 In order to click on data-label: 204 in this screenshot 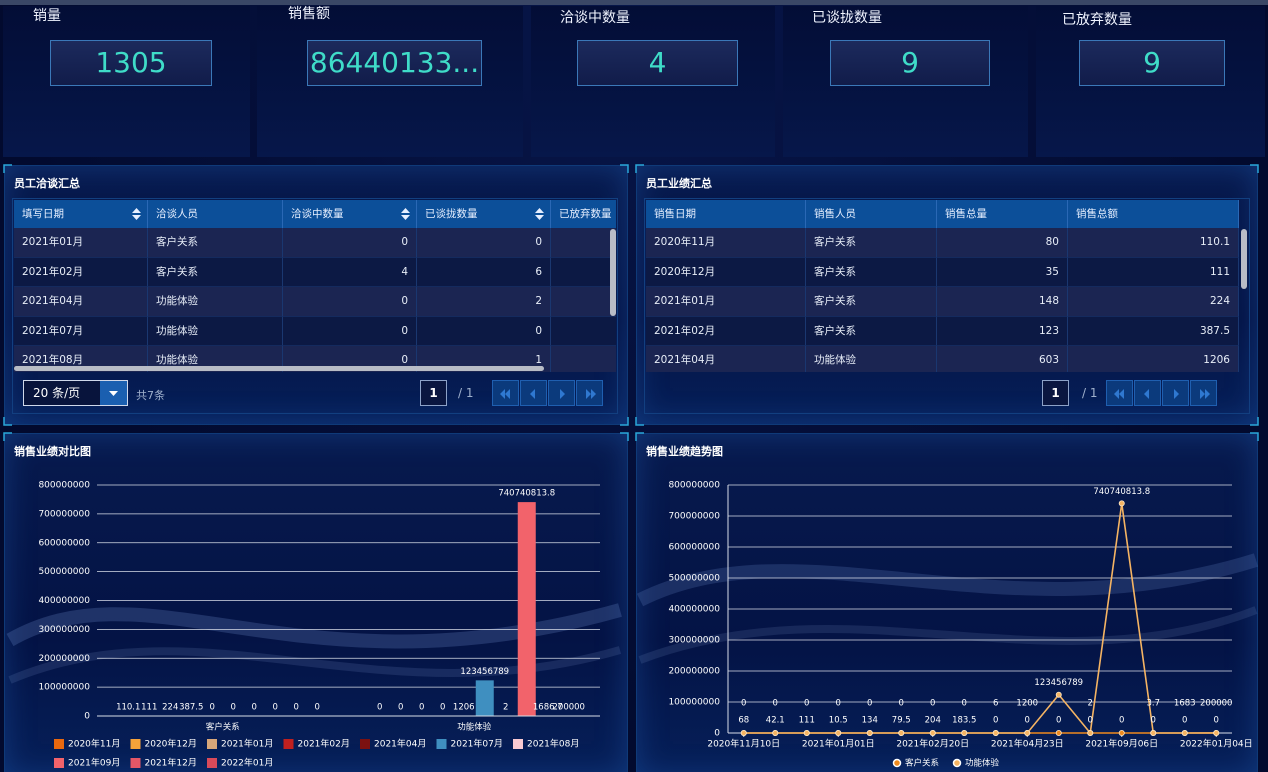, I will do `click(933, 720)`.